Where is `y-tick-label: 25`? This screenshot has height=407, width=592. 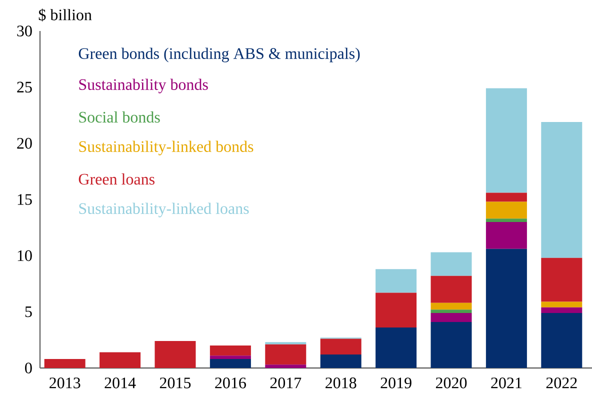 y-tick-label: 25 is located at coordinates (24, 87).